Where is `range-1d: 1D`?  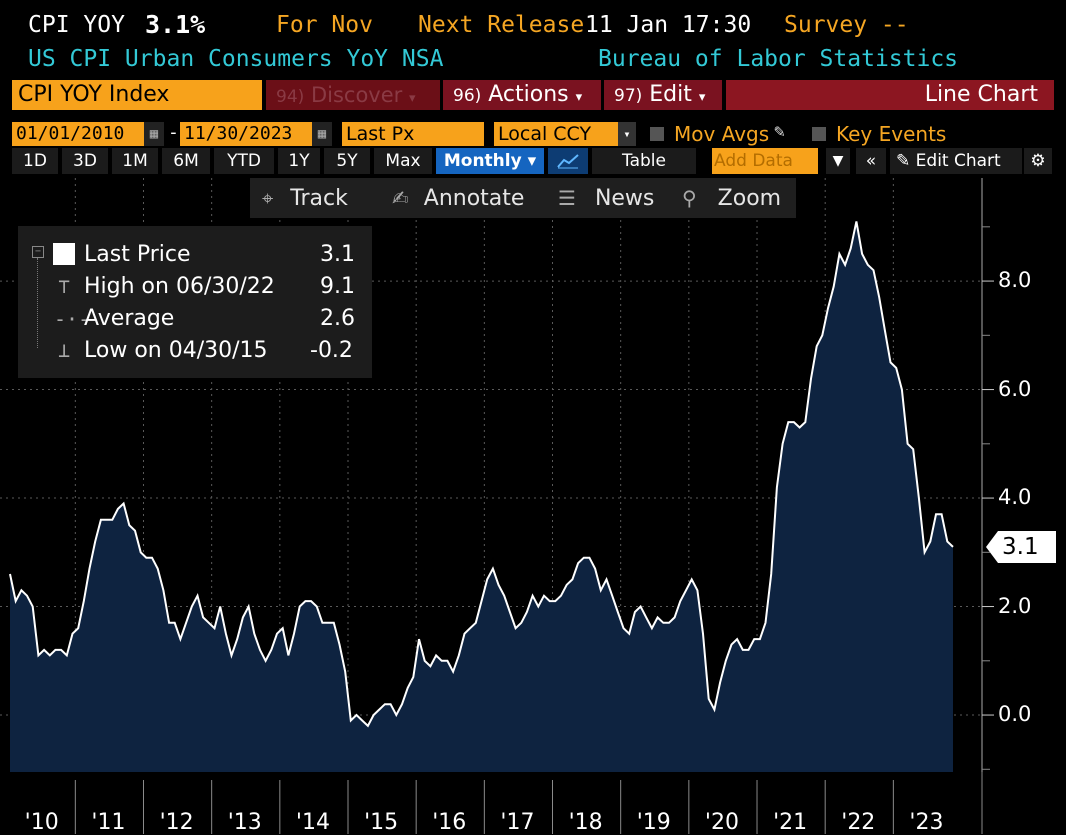
range-1d: 1D is located at coordinates (35, 161).